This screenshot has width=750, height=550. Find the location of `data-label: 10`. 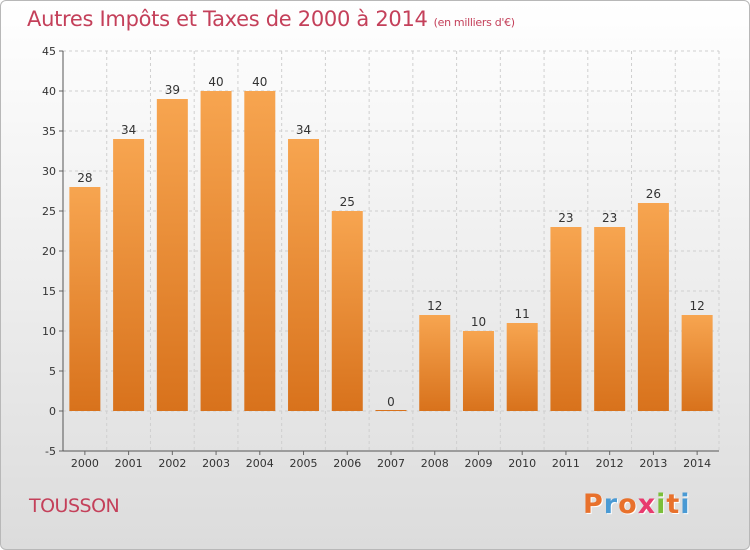

data-label: 10 is located at coordinates (478, 322).